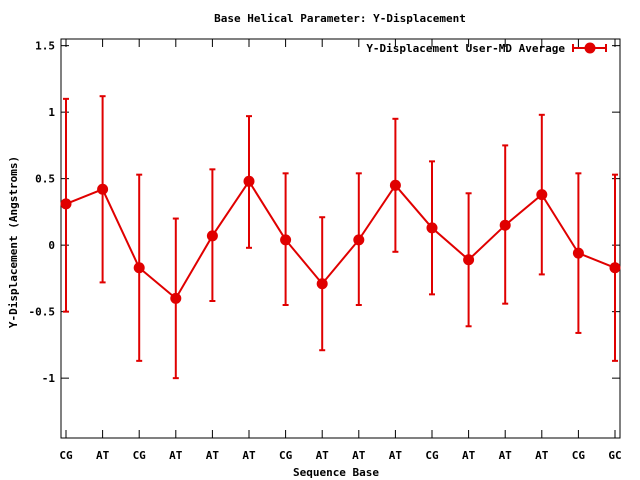 This screenshot has width=640, height=480. I want to click on chart-title: Base Helical Parameter: Y-Displacement, so click(340, 18).